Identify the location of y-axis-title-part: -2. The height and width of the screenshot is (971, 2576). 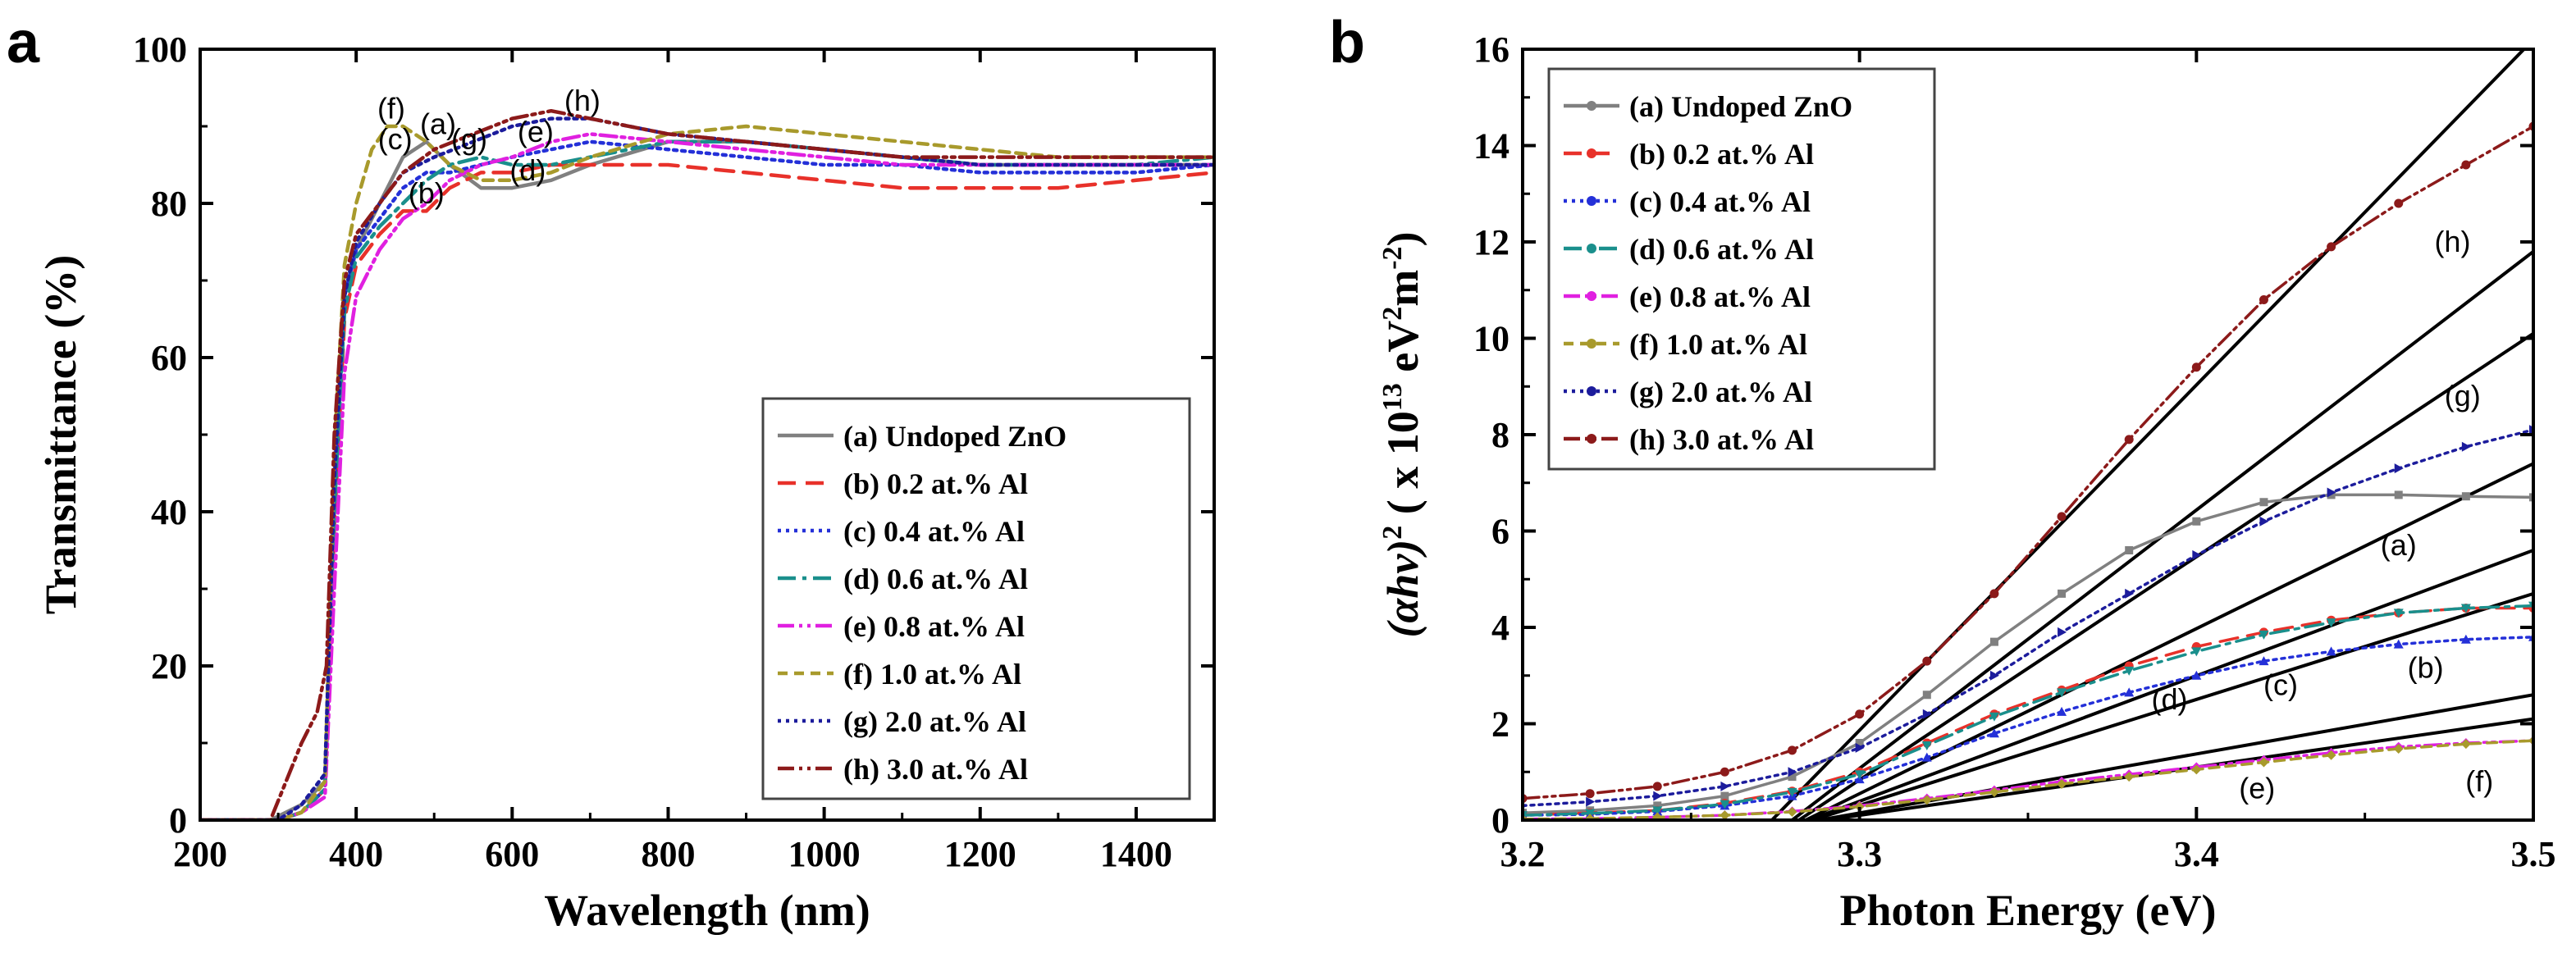
(1393, 257).